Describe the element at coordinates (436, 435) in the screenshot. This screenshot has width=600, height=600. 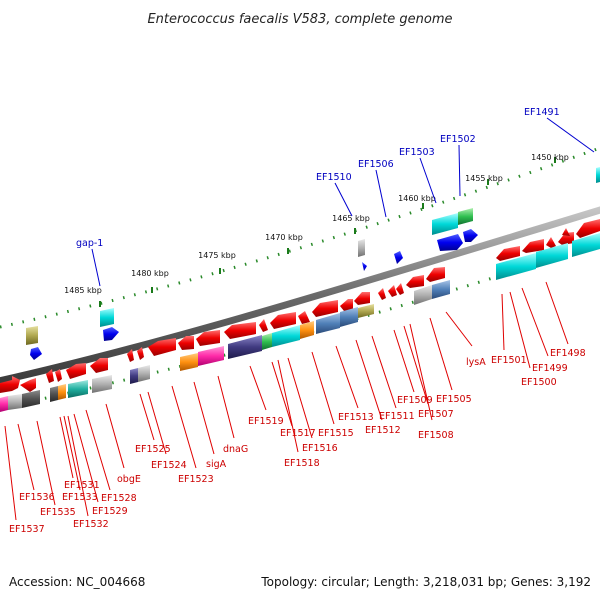
I see `gene-label: EF1508` at that location.